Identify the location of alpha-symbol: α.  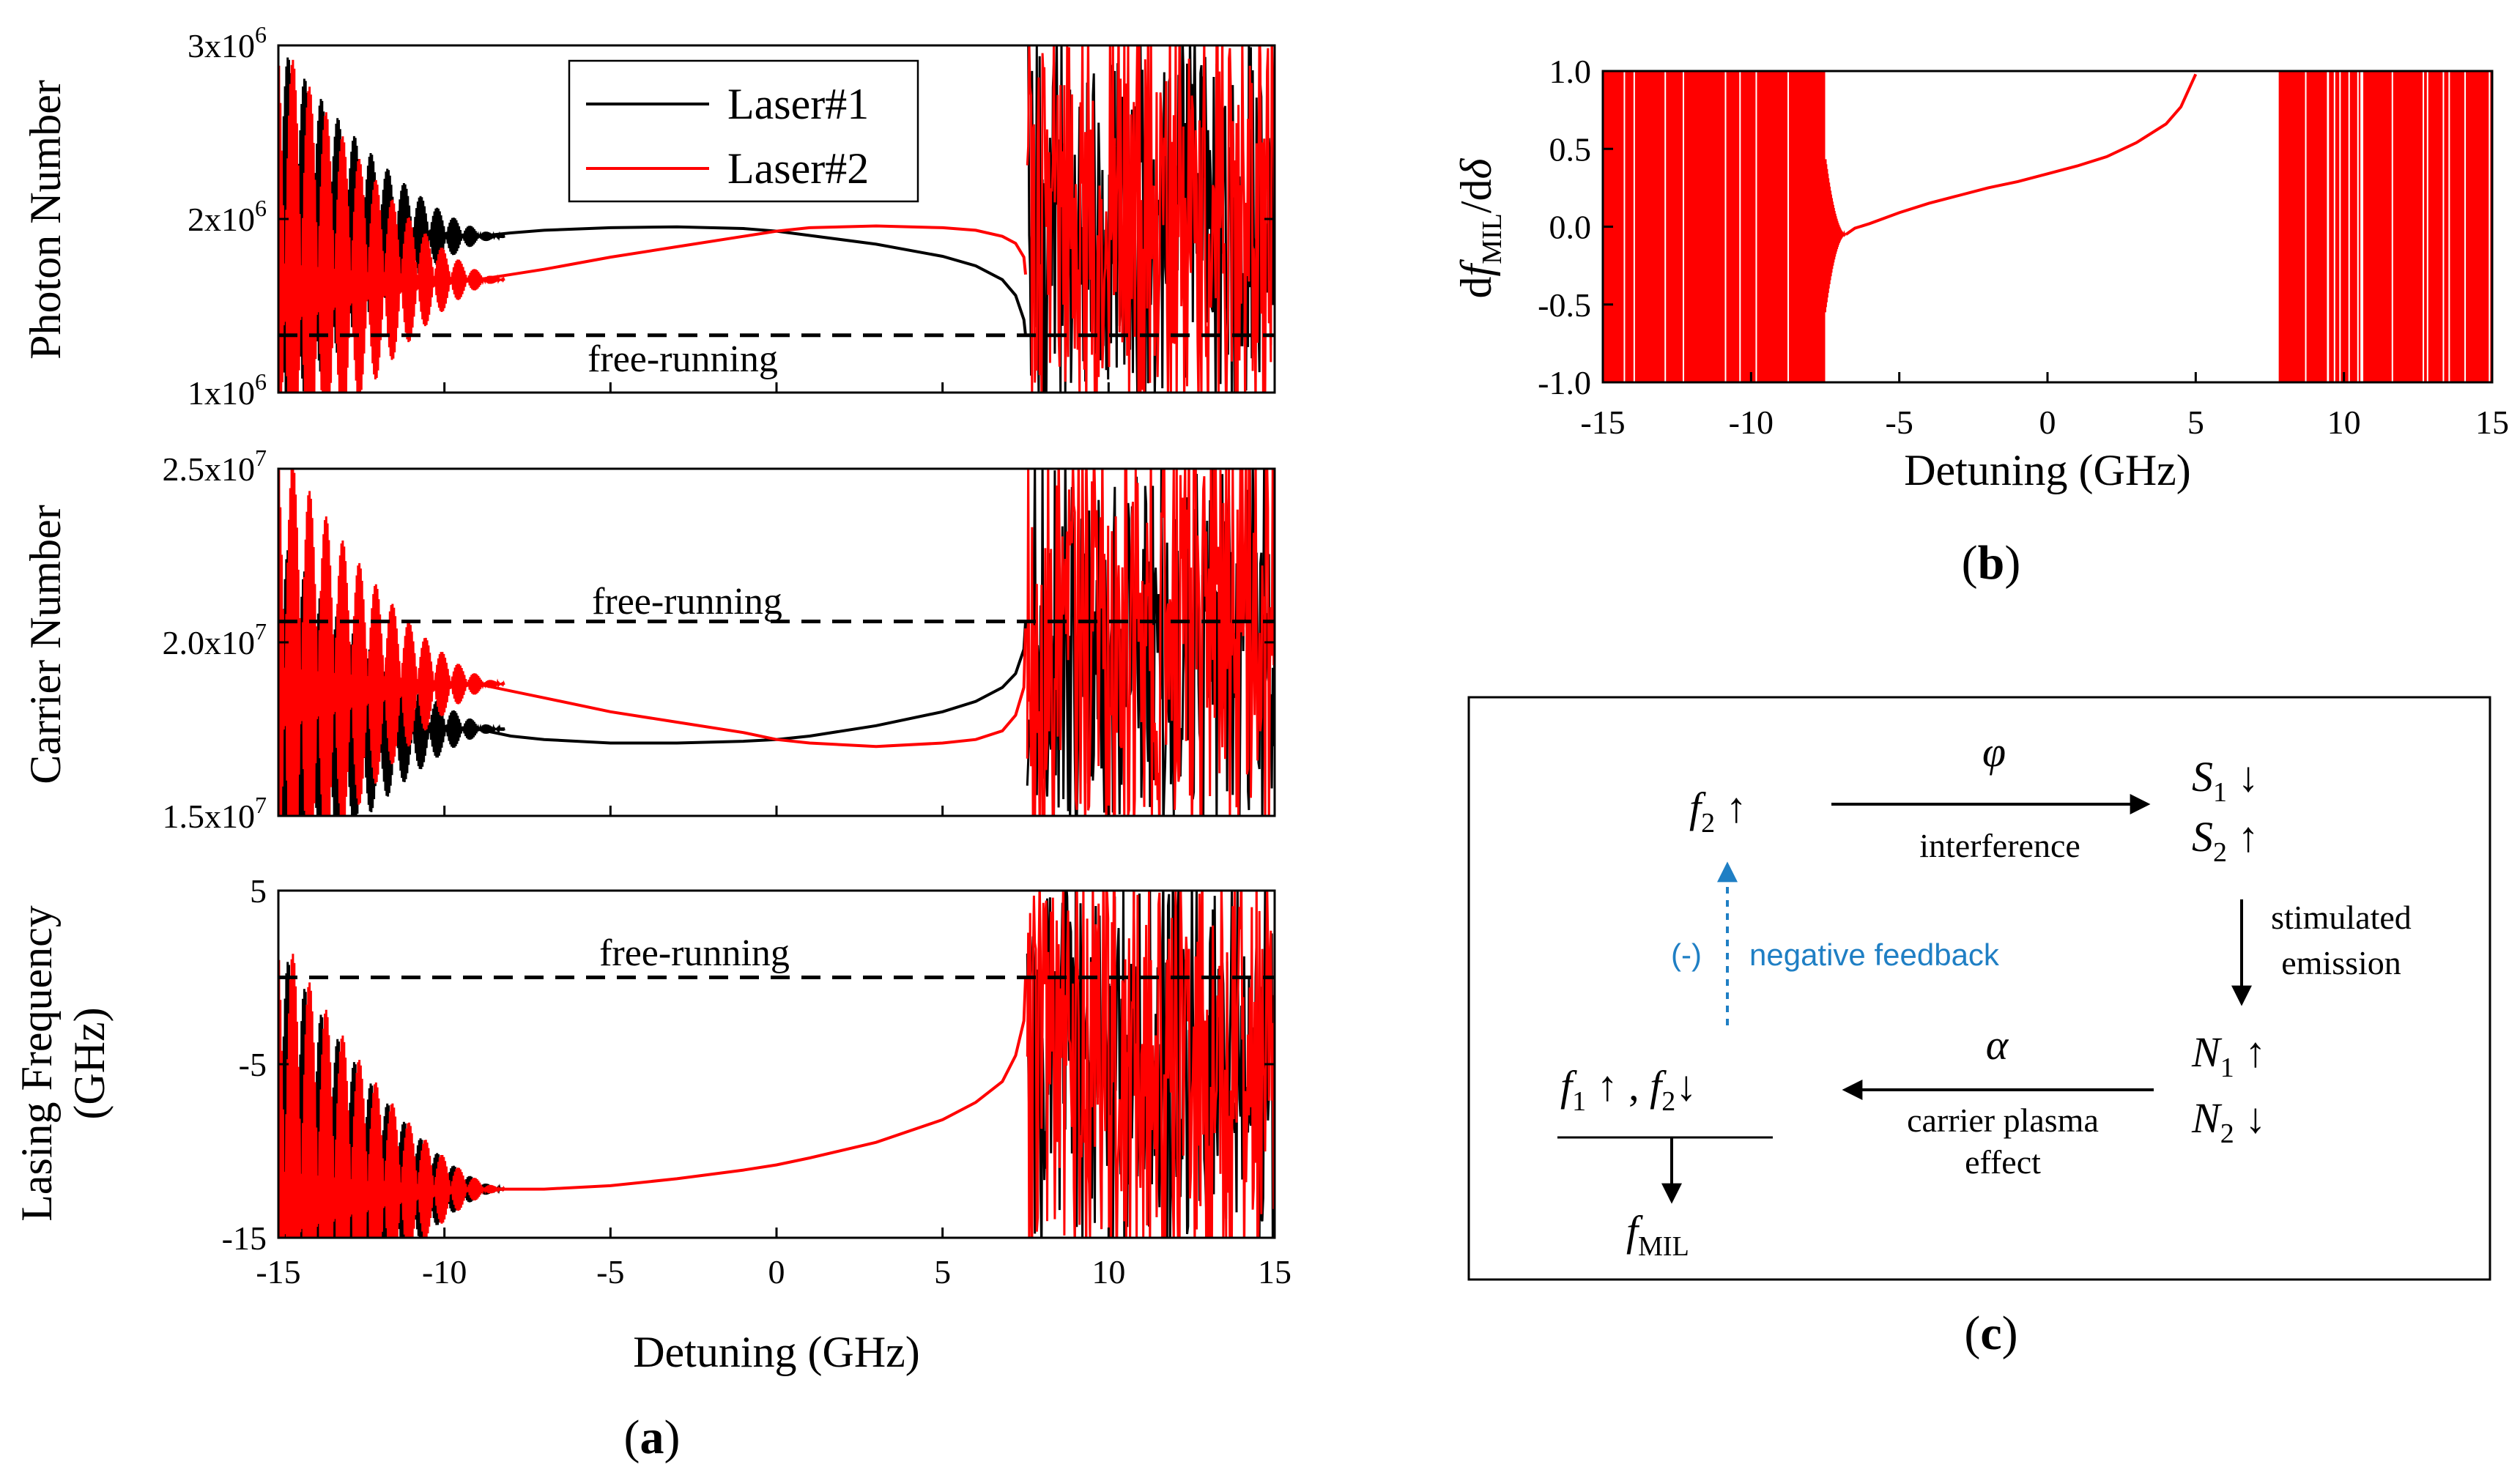
(1997, 1045).